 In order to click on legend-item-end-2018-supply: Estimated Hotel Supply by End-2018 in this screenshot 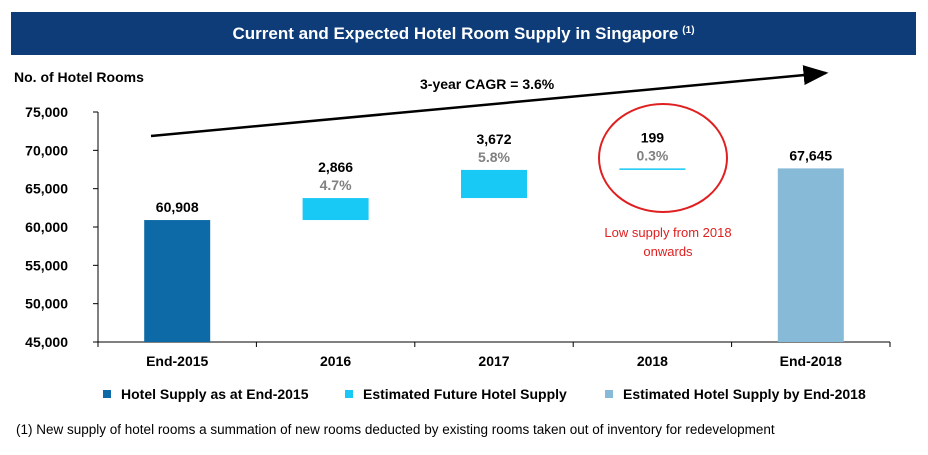, I will do `click(735, 394)`.